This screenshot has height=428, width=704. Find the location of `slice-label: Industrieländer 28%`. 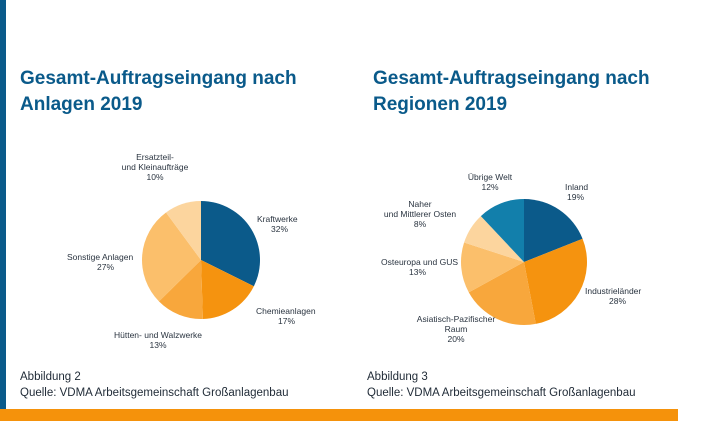

slice-label: Industrieländer 28% is located at coordinates (613, 296).